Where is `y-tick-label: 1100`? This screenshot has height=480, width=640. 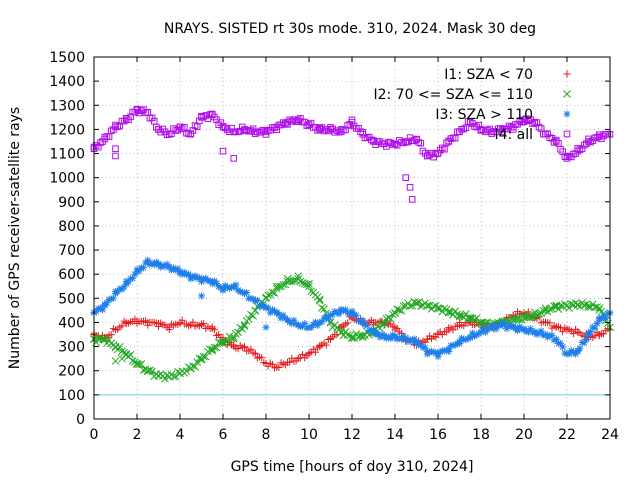
y-tick-label: 1100 is located at coordinates (67, 155).